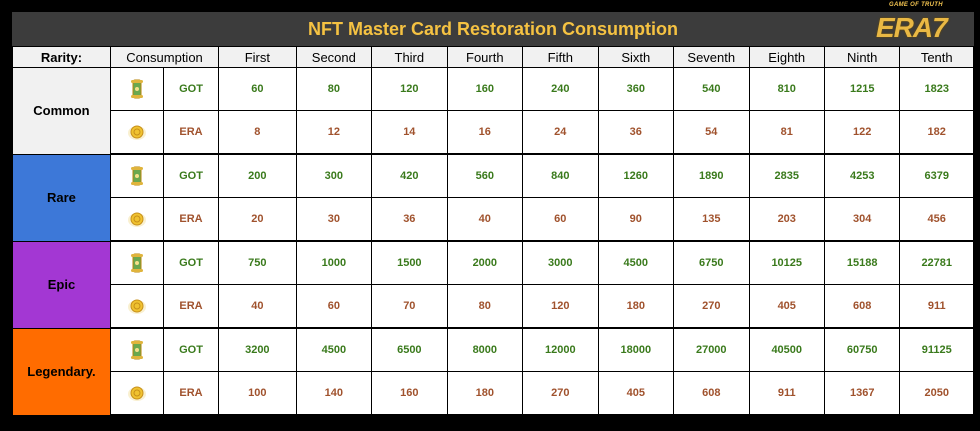 The width and height of the screenshot is (980, 431). Describe the element at coordinates (862, 57) in the screenshot. I see `level-header: Ninth` at that location.